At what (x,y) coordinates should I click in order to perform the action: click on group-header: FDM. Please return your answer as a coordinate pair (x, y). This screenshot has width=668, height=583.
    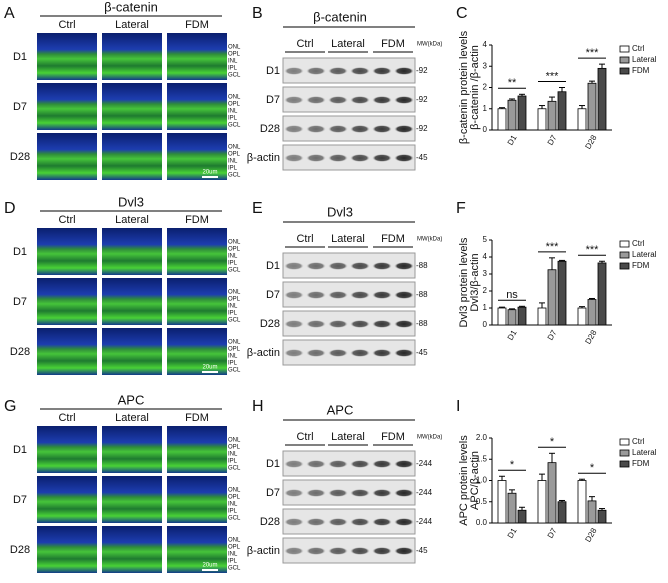
    Looking at the image, I should click on (393, 437).